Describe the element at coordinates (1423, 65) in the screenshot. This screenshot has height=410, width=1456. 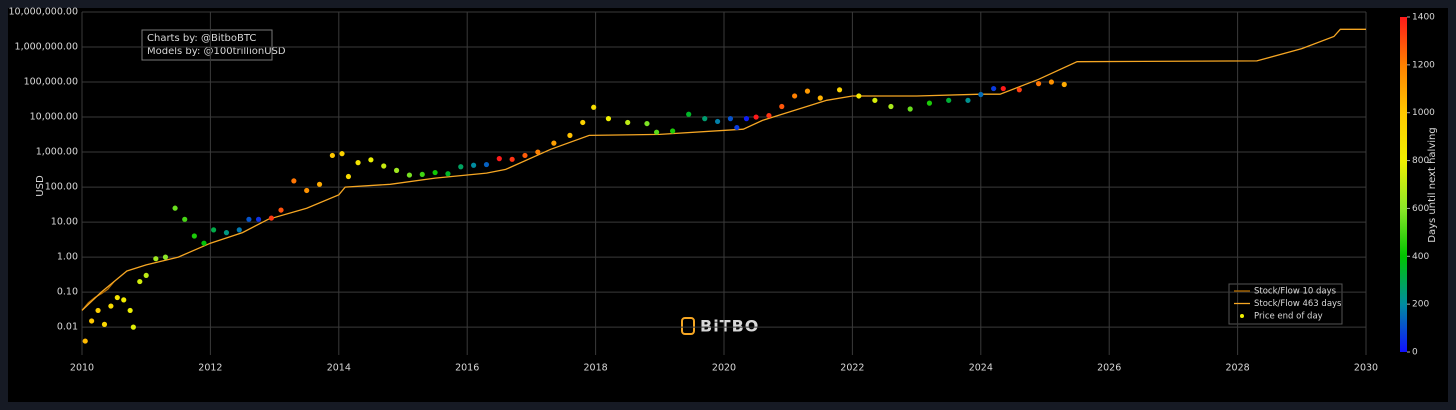
I see `colorbar-tick-label: 1200` at that location.